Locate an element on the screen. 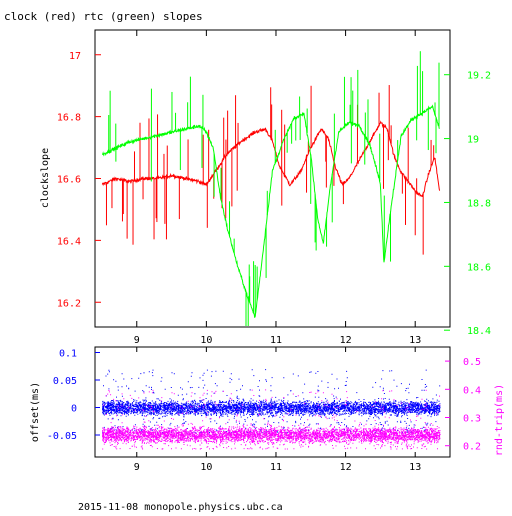 This screenshot has width=512, height=516. slope-left-tick-label: 16.2 is located at coordinates (69, 303).